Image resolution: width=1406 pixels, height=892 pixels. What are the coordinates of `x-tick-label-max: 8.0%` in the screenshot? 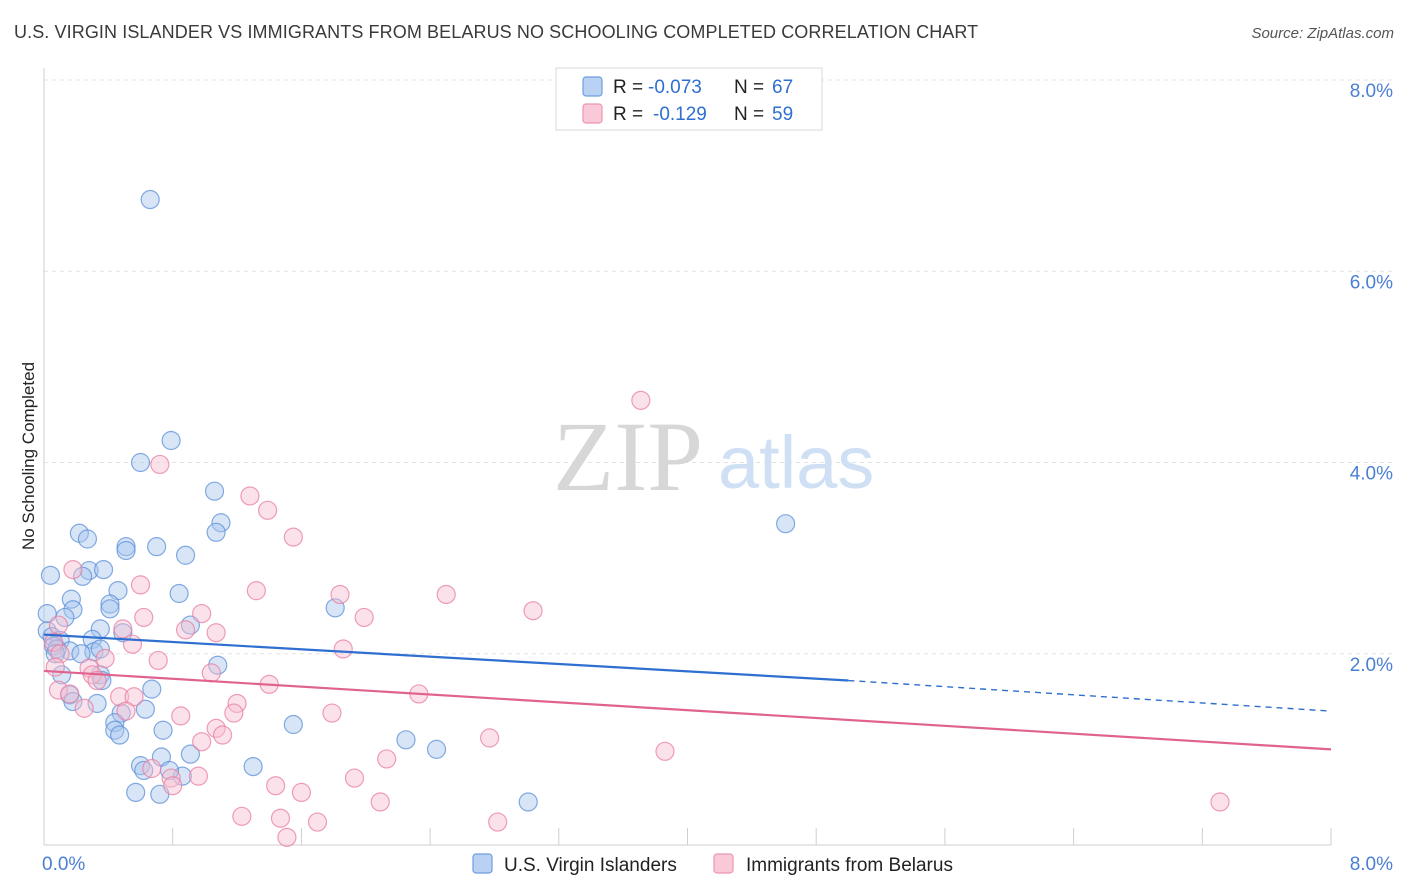 It's located at (1371, 864).